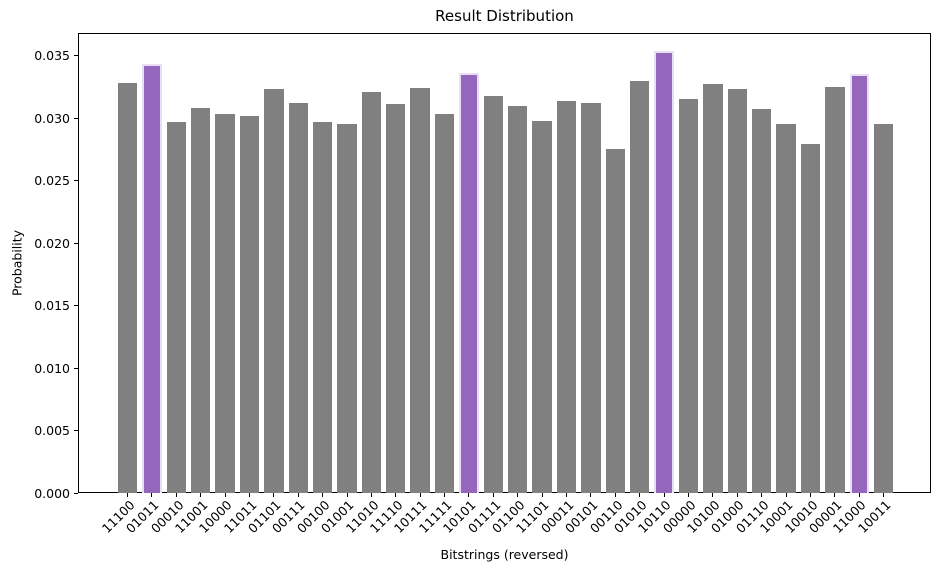 Image resolution: width=941 pixels, height=574 pixels. What do you see at coordinates (52, 430) in the screenshot?
I see `y-tick-label-0.005: 0.005` at bounding box center [52, 430].